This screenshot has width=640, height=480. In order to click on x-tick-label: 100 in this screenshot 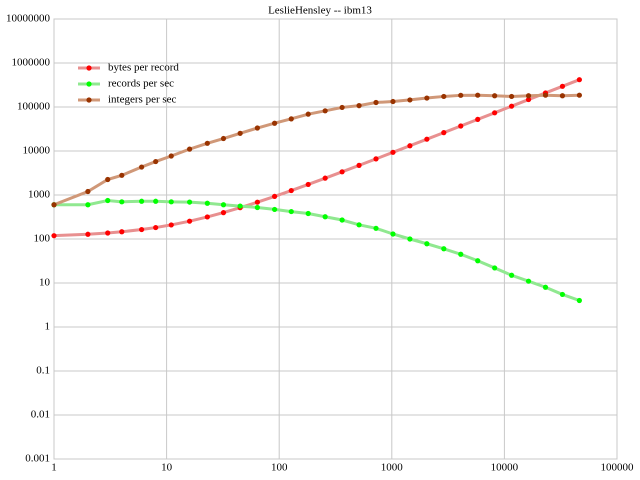, I will do `click(279, 468)`.